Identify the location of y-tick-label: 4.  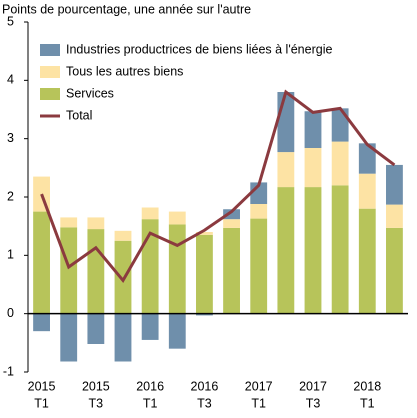
(10, 80).